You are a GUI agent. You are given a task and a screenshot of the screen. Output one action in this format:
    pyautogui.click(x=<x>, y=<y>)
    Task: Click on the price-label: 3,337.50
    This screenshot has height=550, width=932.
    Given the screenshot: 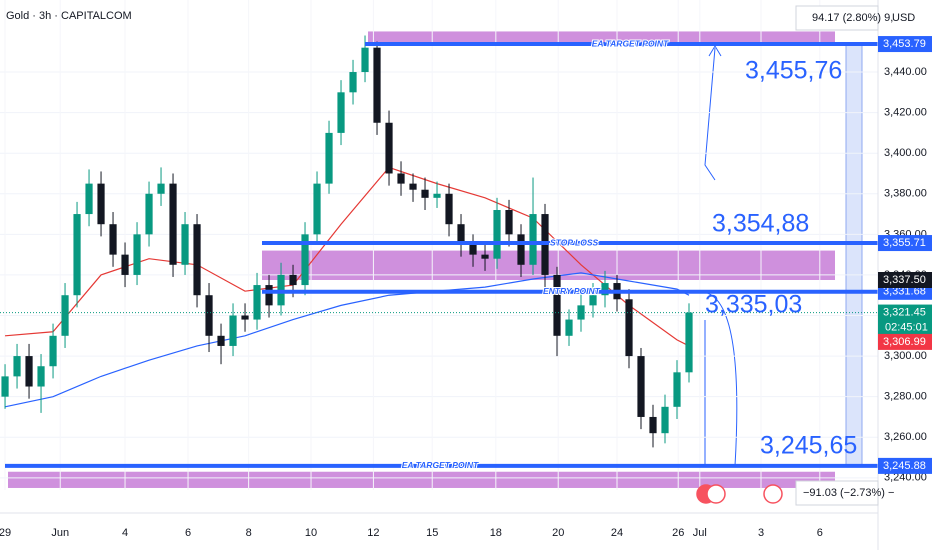 What is the action you would take?
    pyautogui.click(x=904, y=280)
    